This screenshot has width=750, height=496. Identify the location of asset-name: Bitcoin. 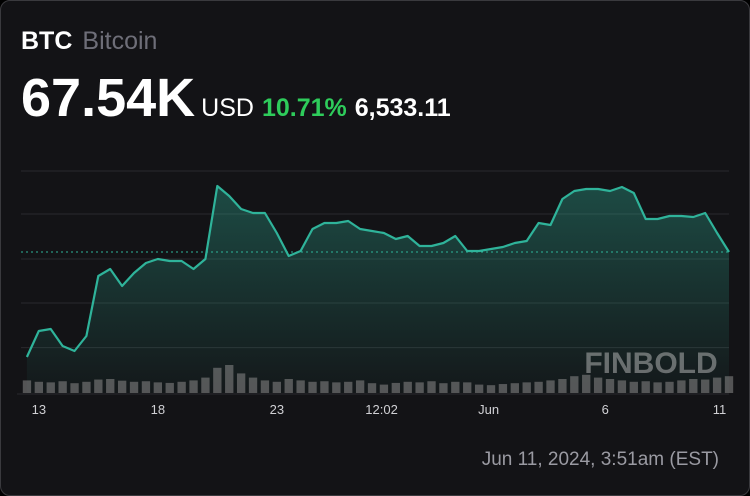
(120, 41).